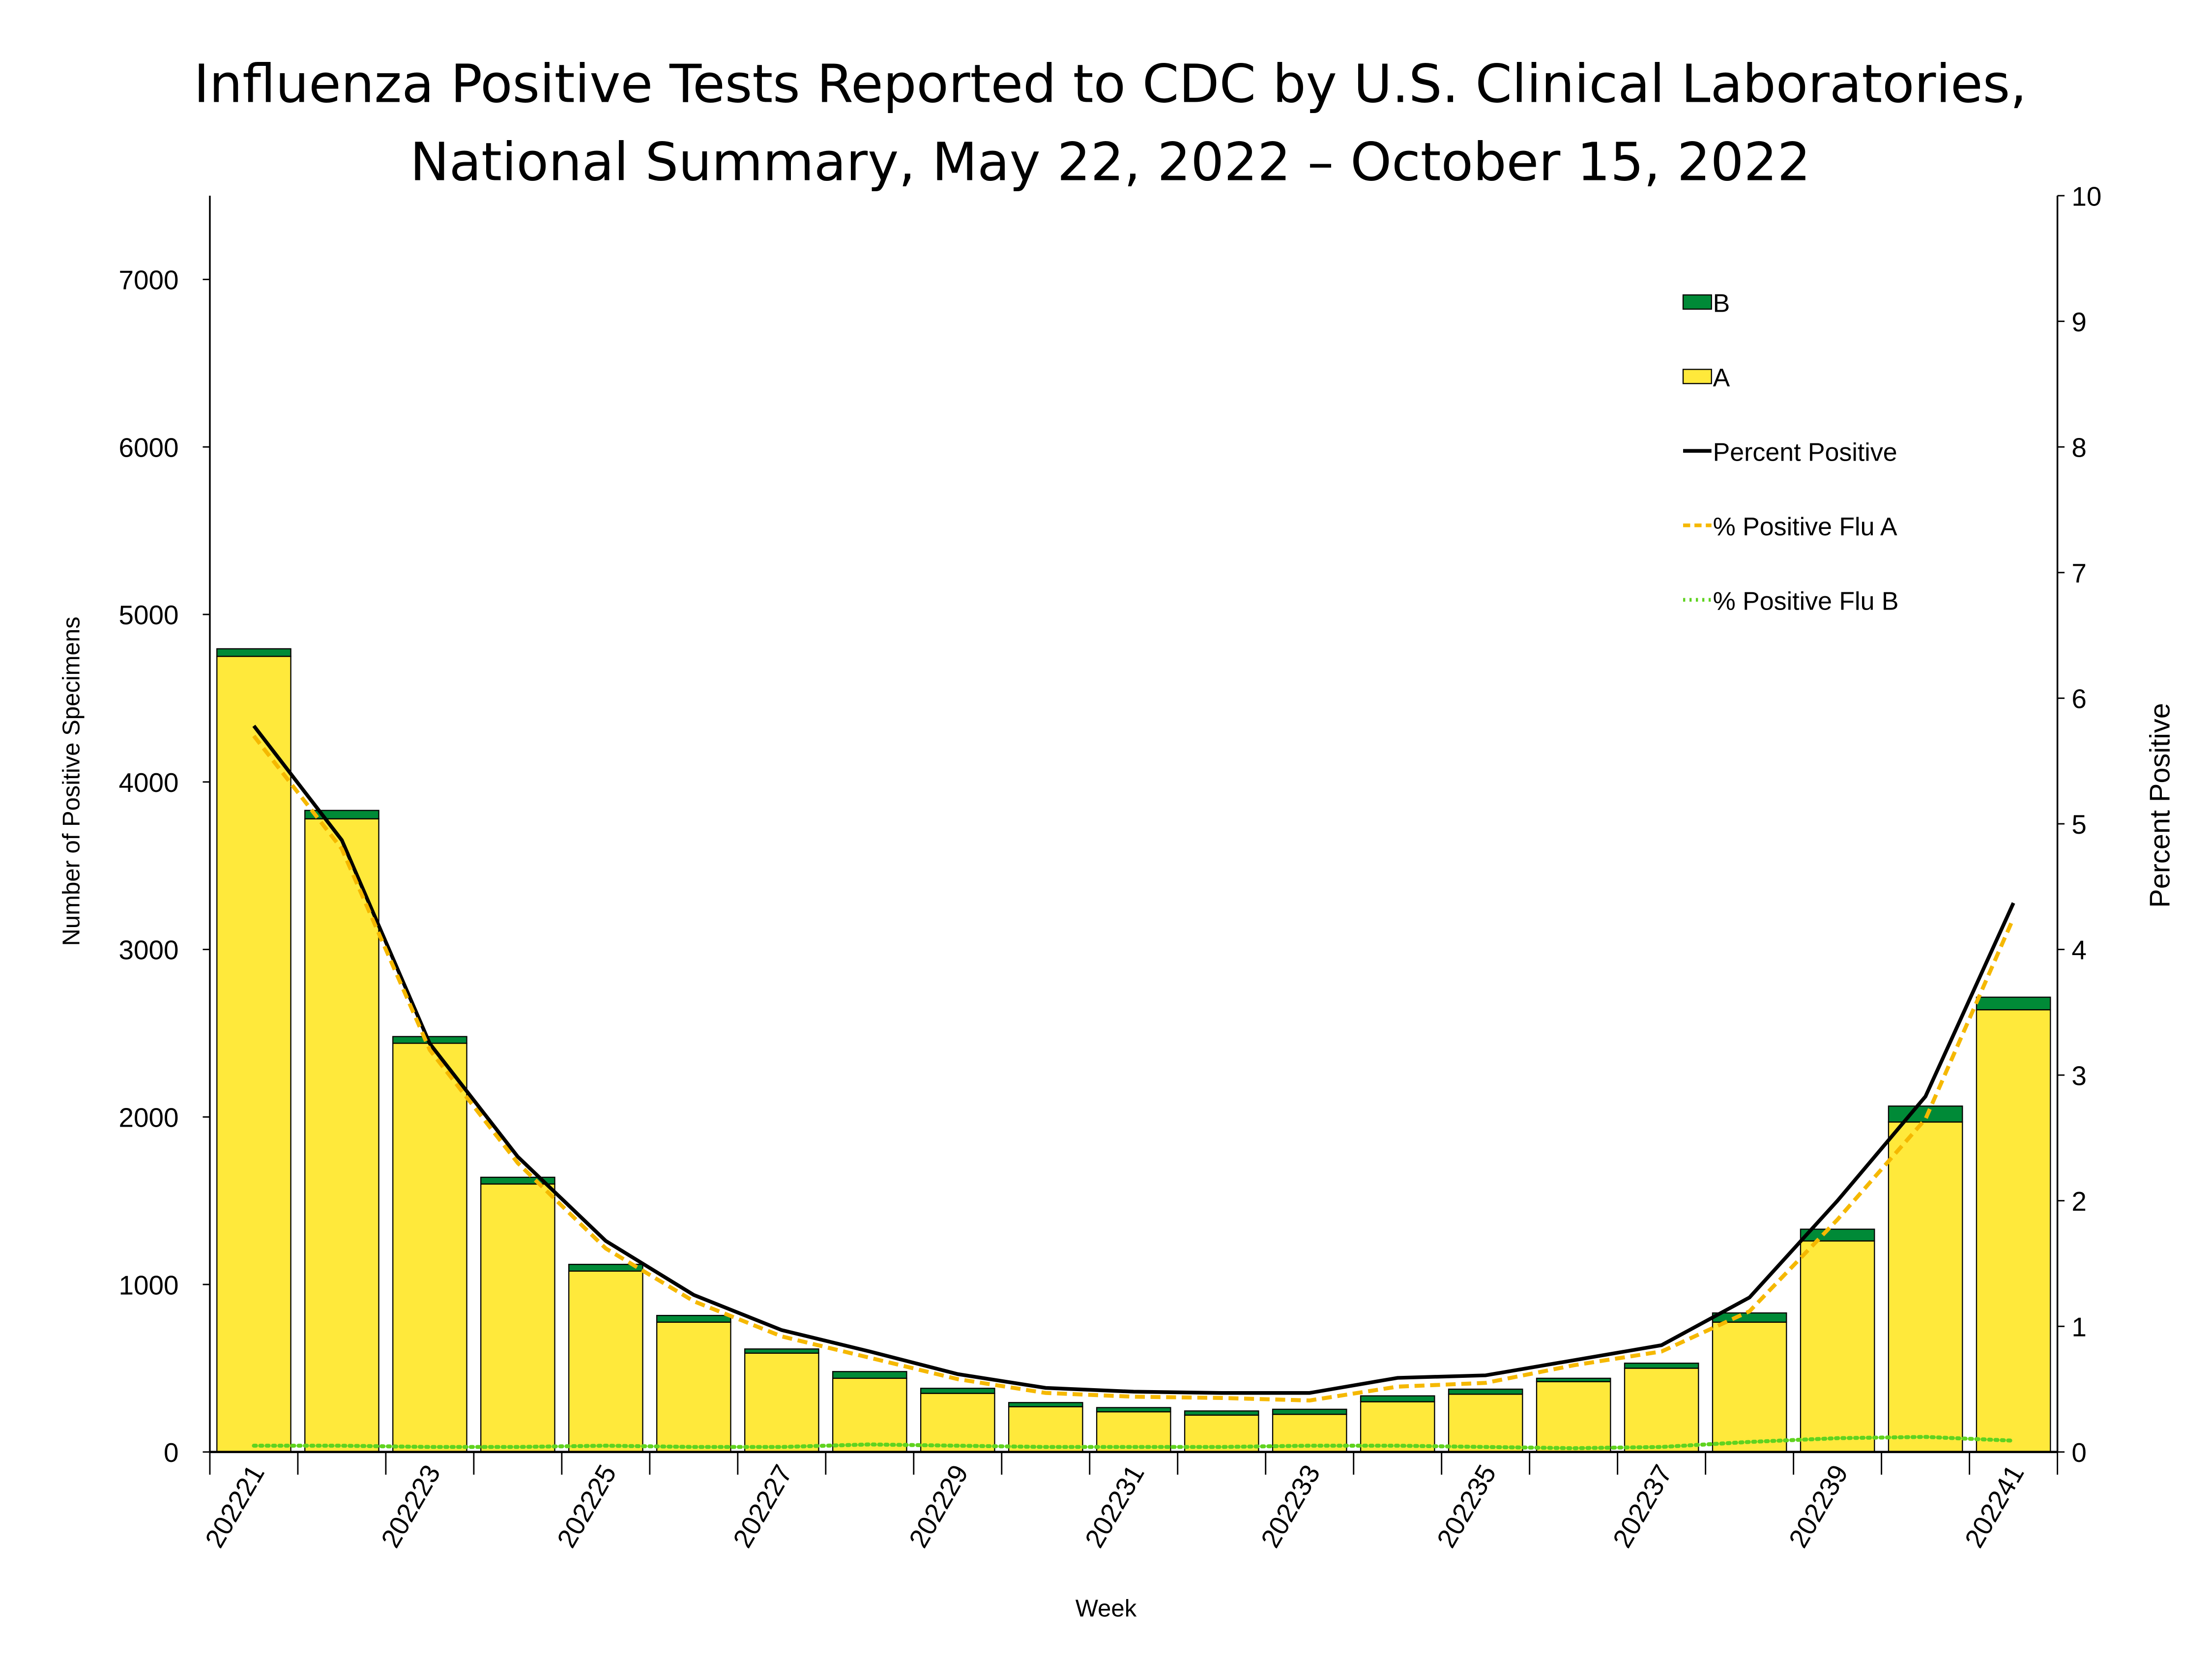 This screenshot has height=1659, width=2212. I want to click on legend-item-a: A, so click(1706, 378).